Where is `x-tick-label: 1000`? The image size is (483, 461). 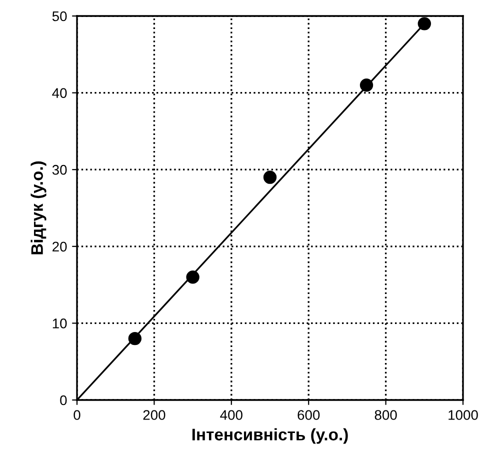 x-tick-label: 1000 is located at coordinates (463, 415).